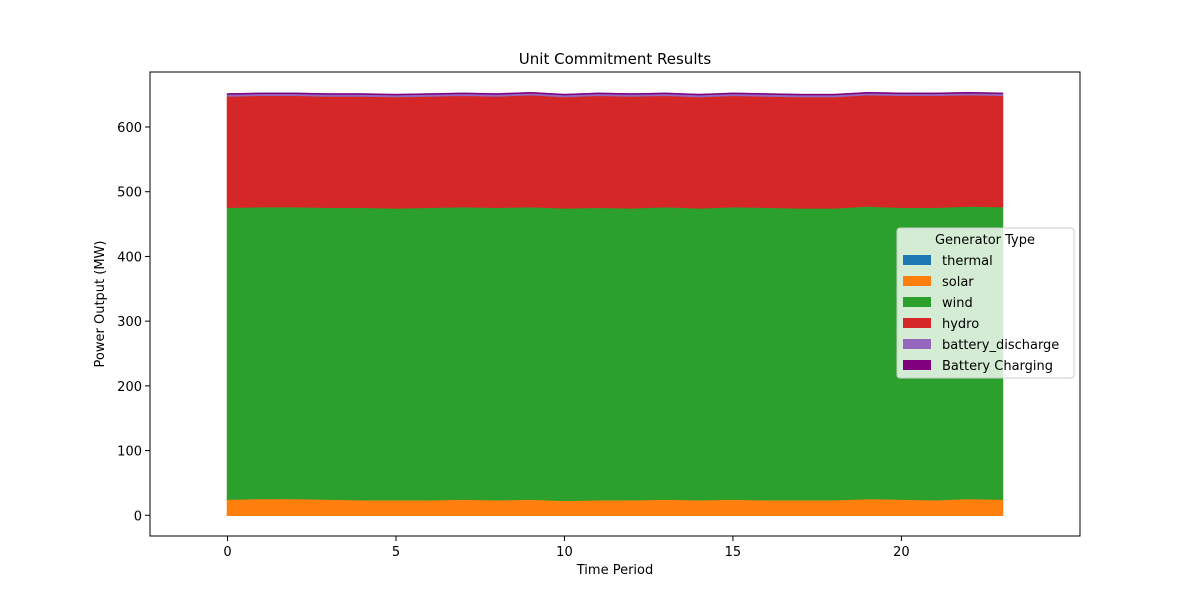 The width and height of the screenshot is (1200, 600). Describe the element at coordinates (129, 322) in the screenshot. I see `y-tick-label: 300` at that location.